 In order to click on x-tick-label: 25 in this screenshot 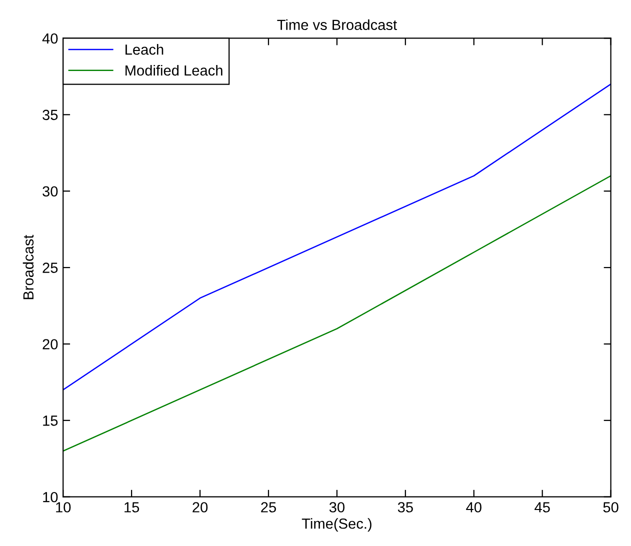, I will do `click(268, 507)`.